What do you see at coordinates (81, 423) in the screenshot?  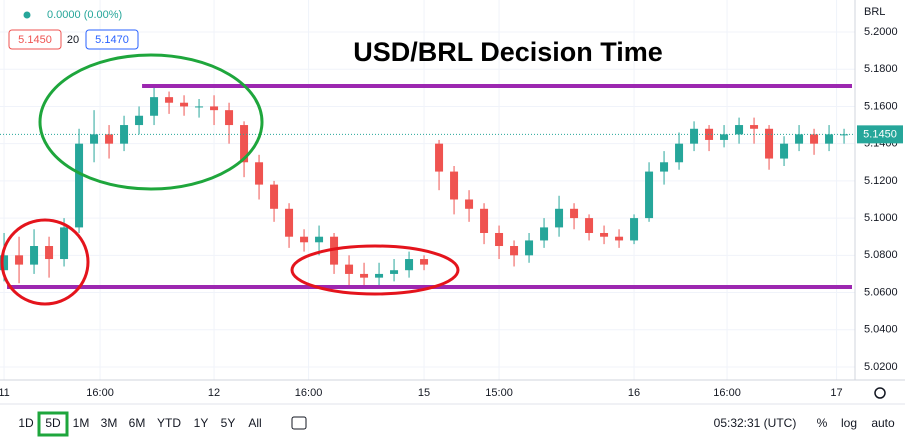 I see `range-button: 1M` at bounding box center [81, 423].